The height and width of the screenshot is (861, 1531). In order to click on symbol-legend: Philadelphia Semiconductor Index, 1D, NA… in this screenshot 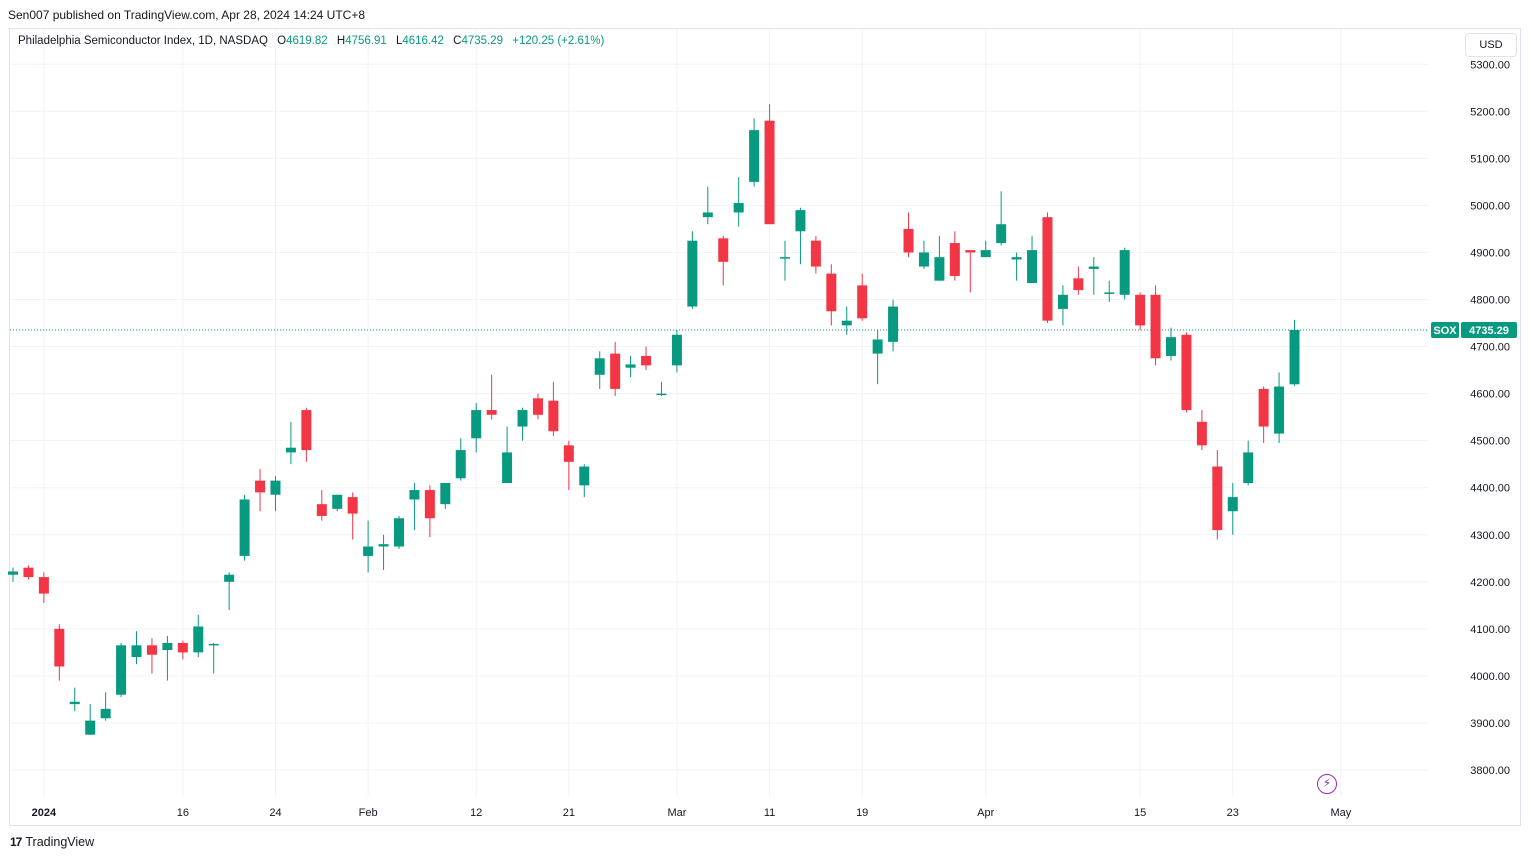, I will do `click(311, 41)`.